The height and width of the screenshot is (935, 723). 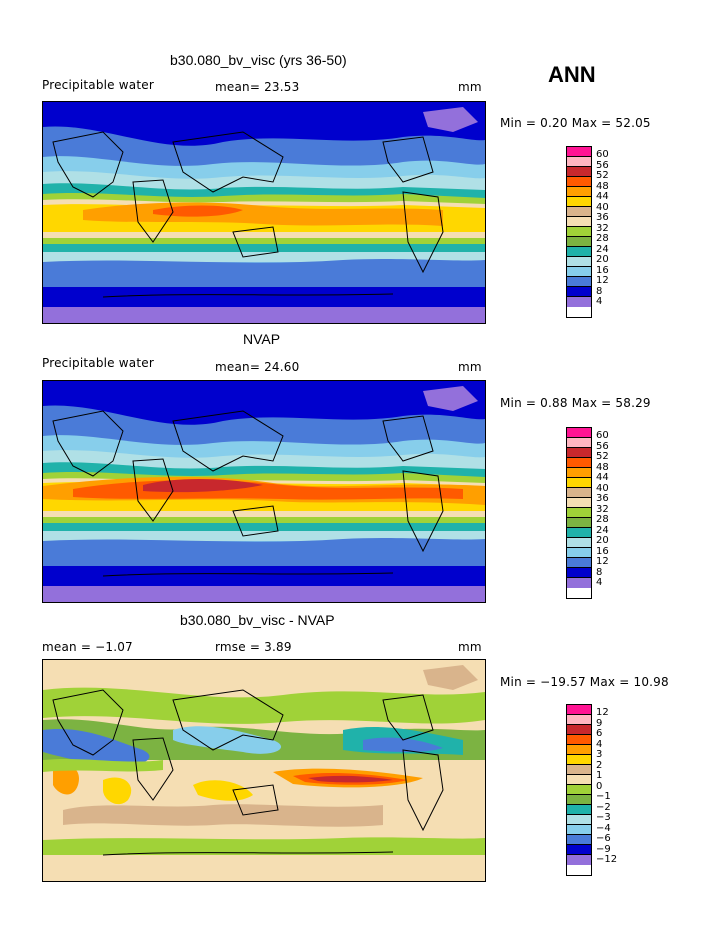 What do you see at coordinates (262, 339) in the screenshot?
I see `panel2-title: NVAP` at bounding box center [262, 339].